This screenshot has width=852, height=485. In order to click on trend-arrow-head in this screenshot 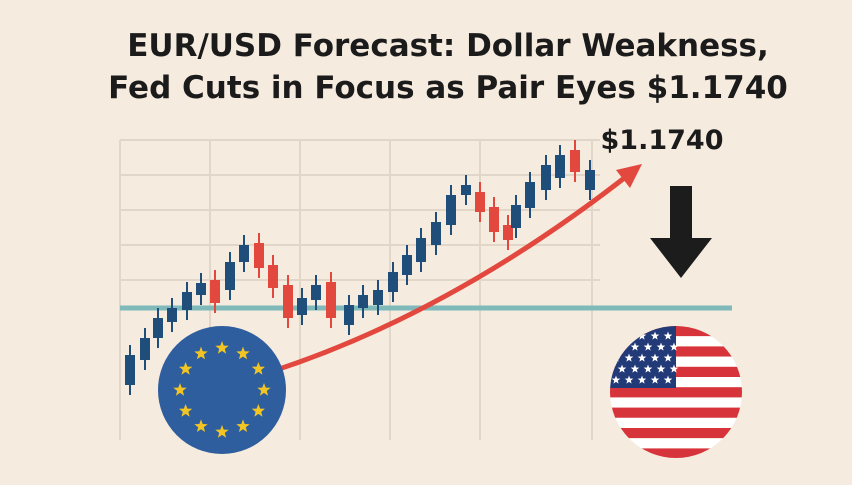, I will do `click(629, 176)`.